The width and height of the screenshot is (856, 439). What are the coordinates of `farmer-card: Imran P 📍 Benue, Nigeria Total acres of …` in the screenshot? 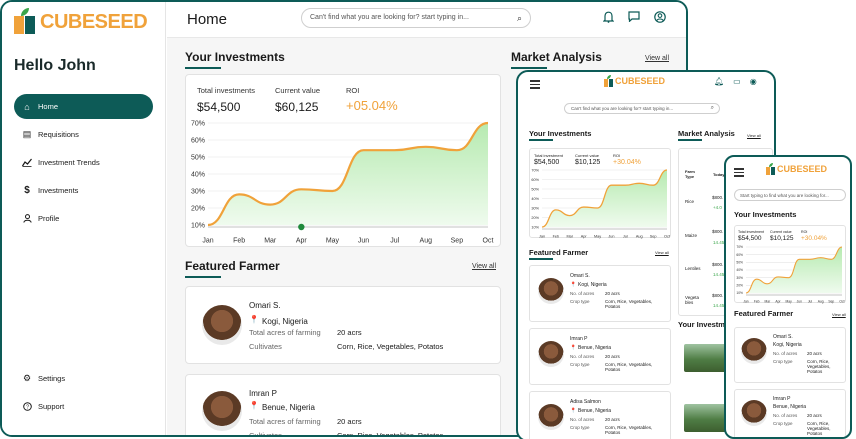 It's located at (343, 404).